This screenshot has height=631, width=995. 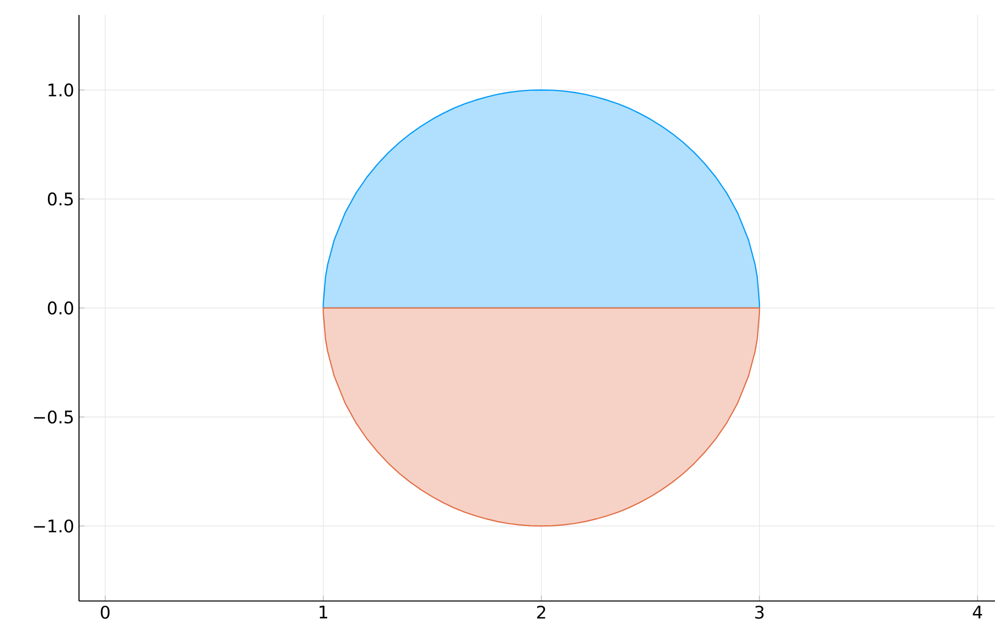 What do you see at coordinates (105, 612) in the screenshot?
I see `x-tick-label: 0` at bounding box center [105, 612].